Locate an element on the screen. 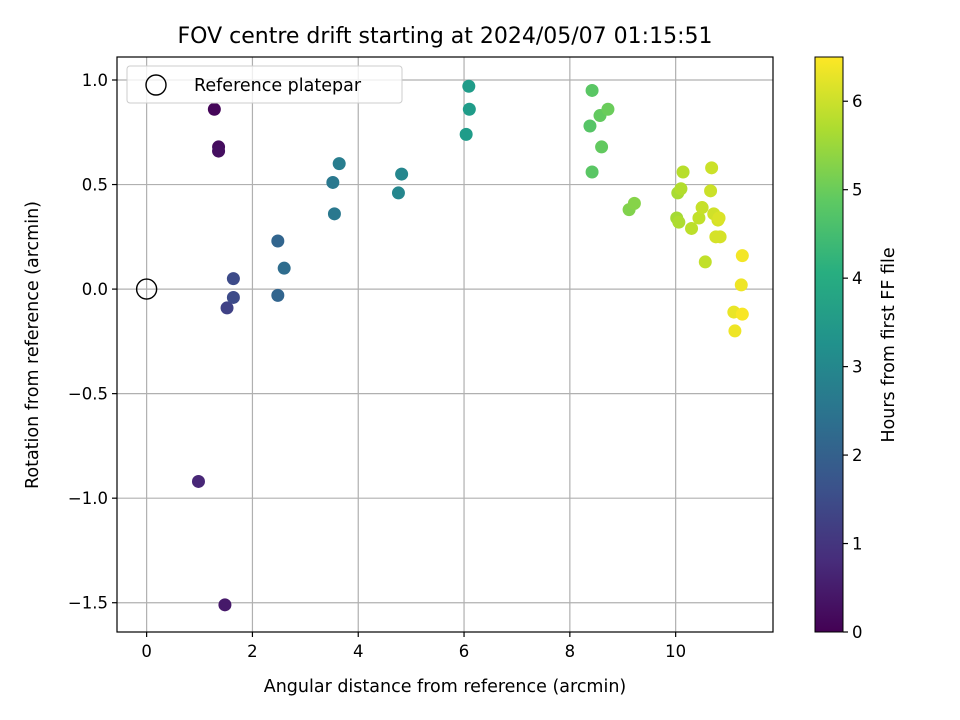 The image size is (960, 720). colorbar-tick-label: 3 is located at coordinates (857, 367).